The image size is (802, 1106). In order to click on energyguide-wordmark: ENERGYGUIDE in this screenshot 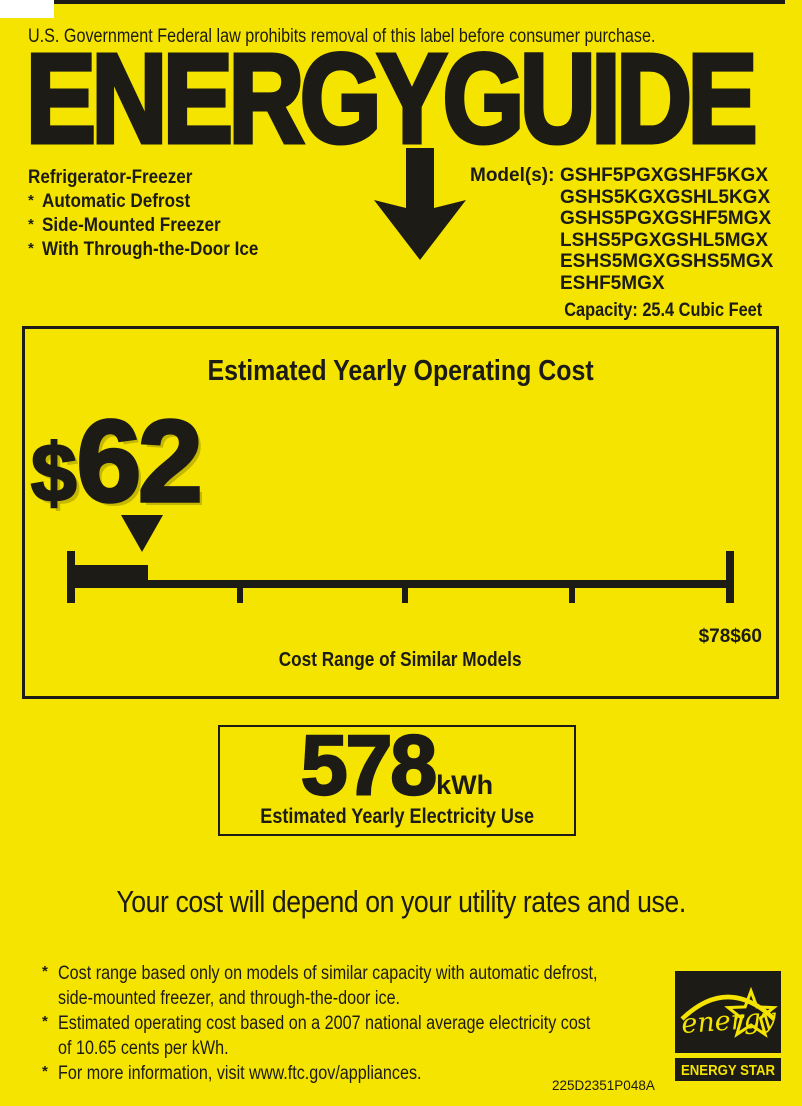, I will do `click(392, 98)`.